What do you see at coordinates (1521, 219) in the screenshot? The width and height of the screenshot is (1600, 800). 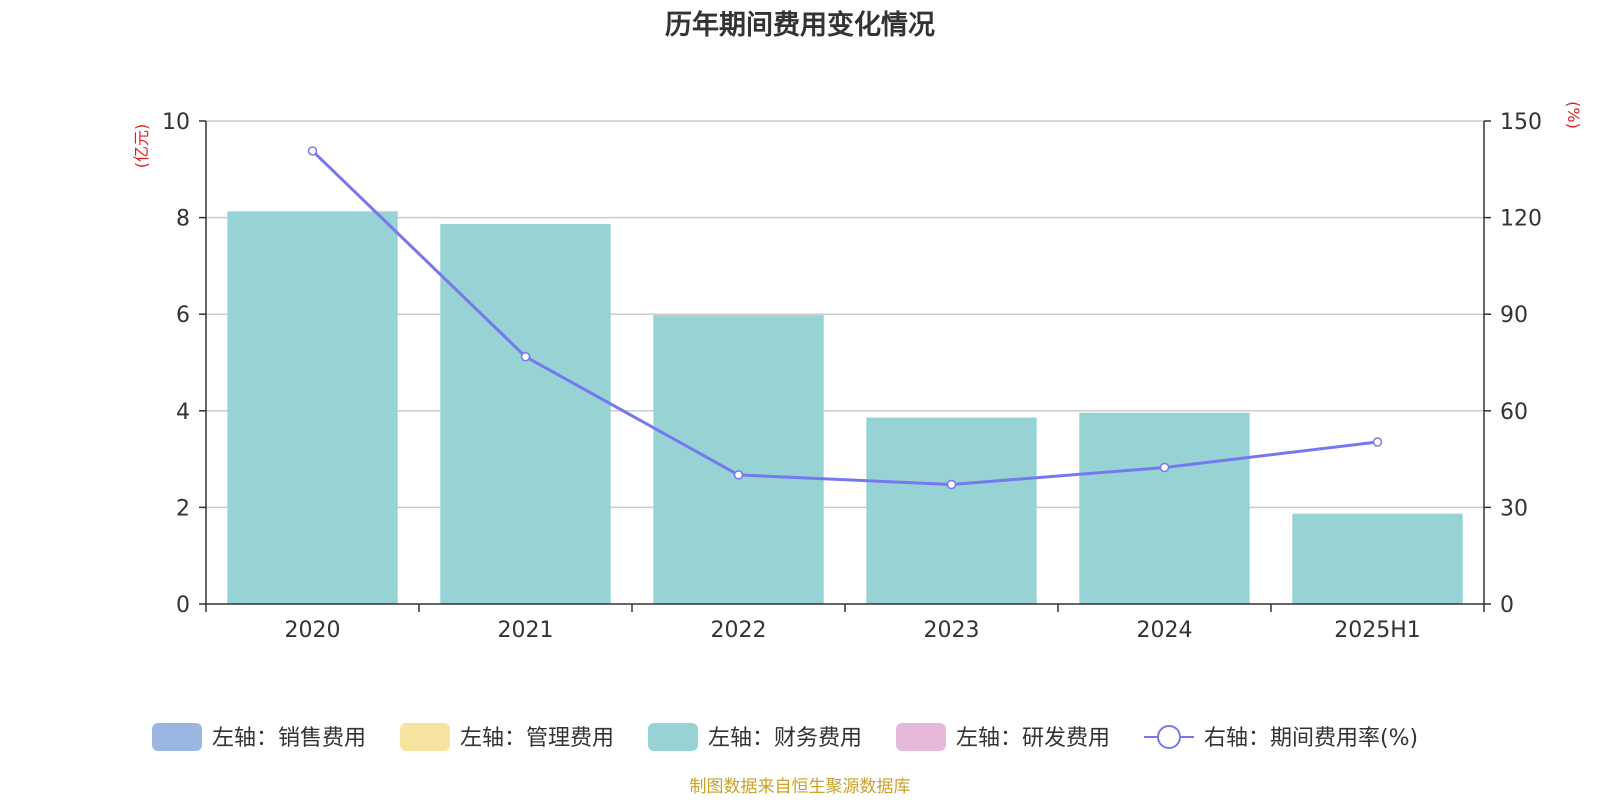 I see `right-axis-tick-label: 120` at bounding box center [1521, 219].